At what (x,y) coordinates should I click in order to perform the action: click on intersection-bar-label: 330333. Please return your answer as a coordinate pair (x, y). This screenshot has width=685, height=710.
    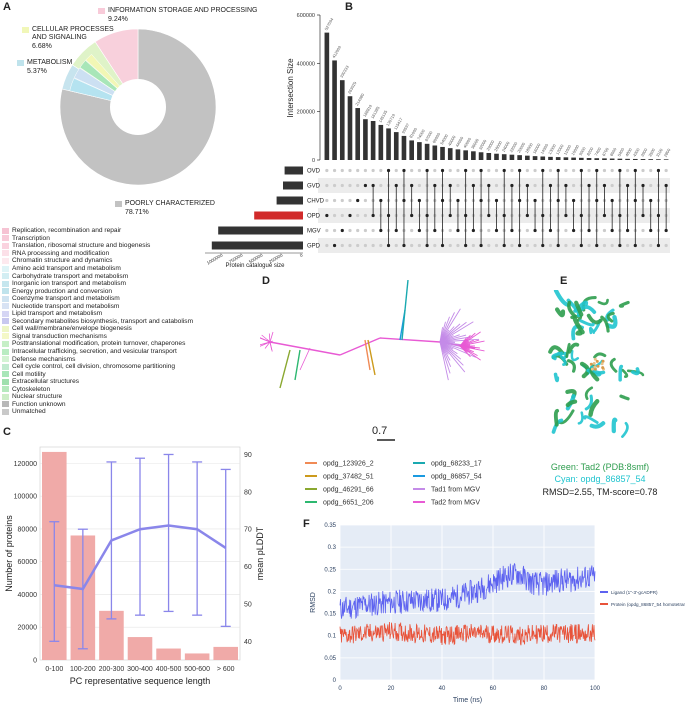
    Looking at the image, I should click on (344, 71).